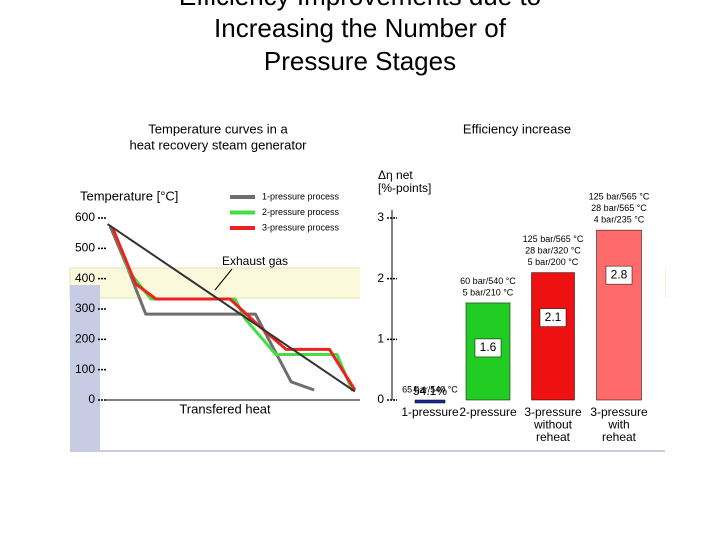 This screenshot has height=540, width=720. Describe the element at coordinates (395, 175) in the screenshot. I see `y-axis-label: Δη net` at that location.